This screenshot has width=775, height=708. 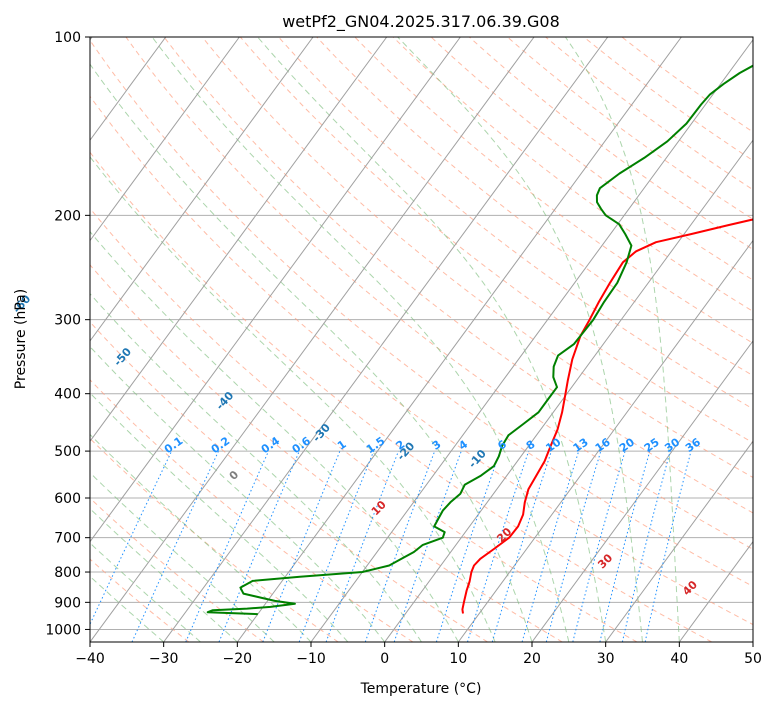 I want to click on x-tick-label: 30, so click(x=606, y=659).